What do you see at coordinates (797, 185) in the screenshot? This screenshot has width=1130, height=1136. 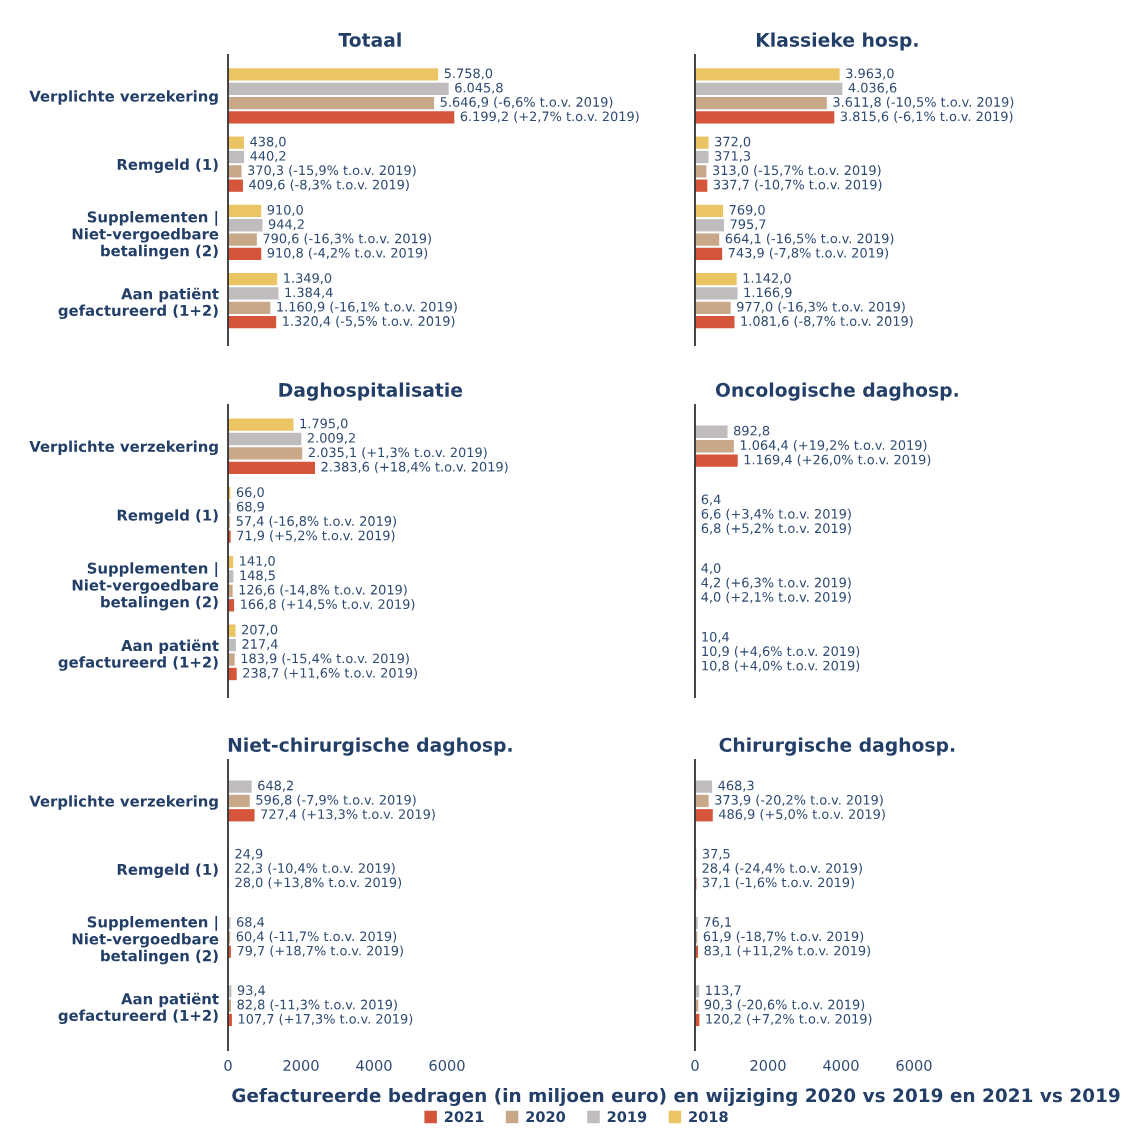 I see `data-label: 337,7 (-10,7% t.o.v. 2019)` at bounding box center [797, 185].